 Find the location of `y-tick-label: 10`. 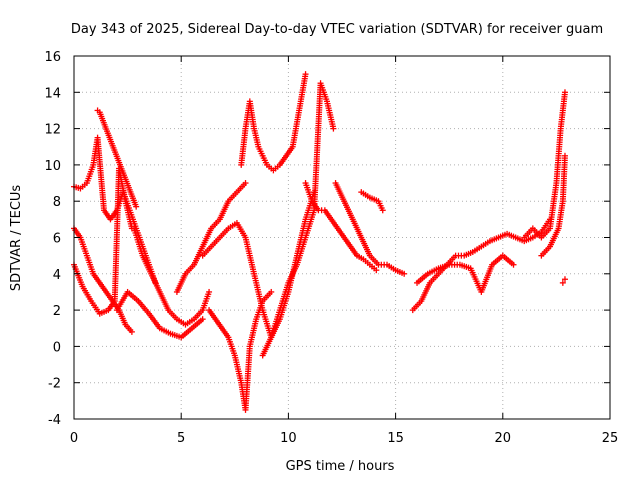

y-tick-label: 10 is located at coordinates (52, 166).